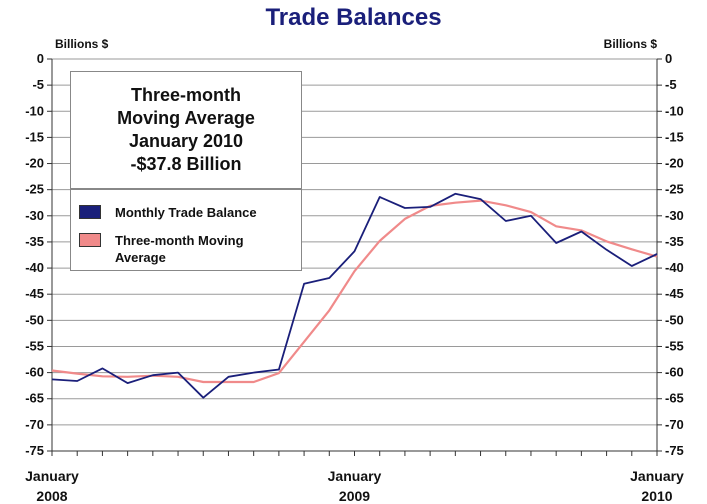 This screenshot has height=504, width=707. What do you see at coordinates (90, 240) in the screenshot?
I see `legend-swatch-moving-average` at bounding box center [90, 240].